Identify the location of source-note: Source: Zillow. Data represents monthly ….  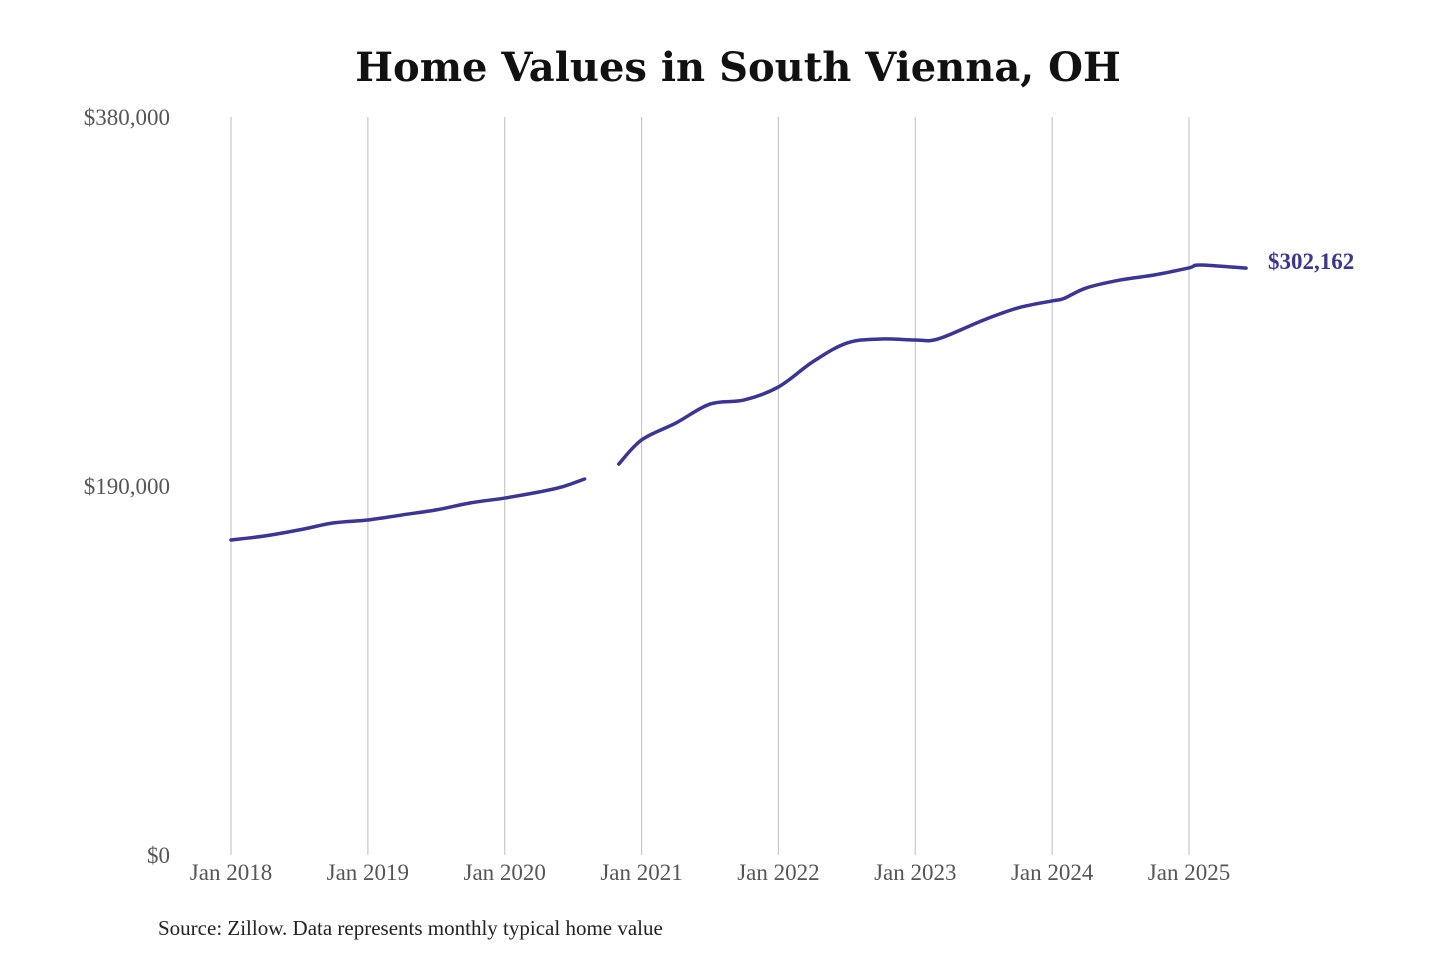
(410, 928).